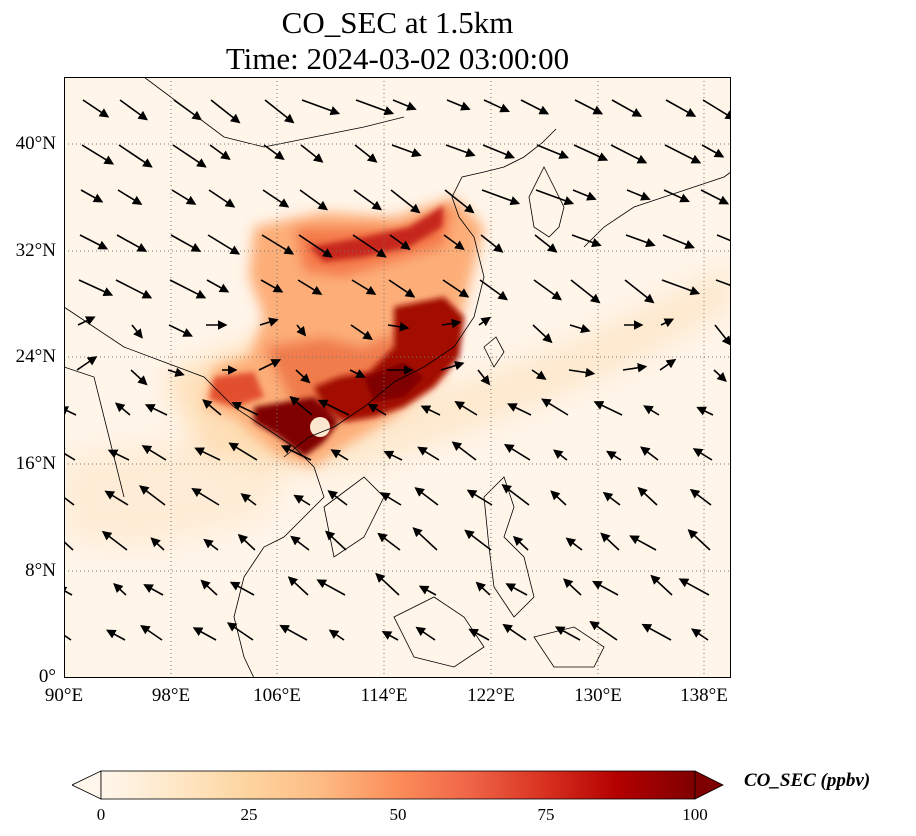 This screenshot has width=916, height=836. I want to click on lon-tick-122e: 122°E, so click(491, 695).